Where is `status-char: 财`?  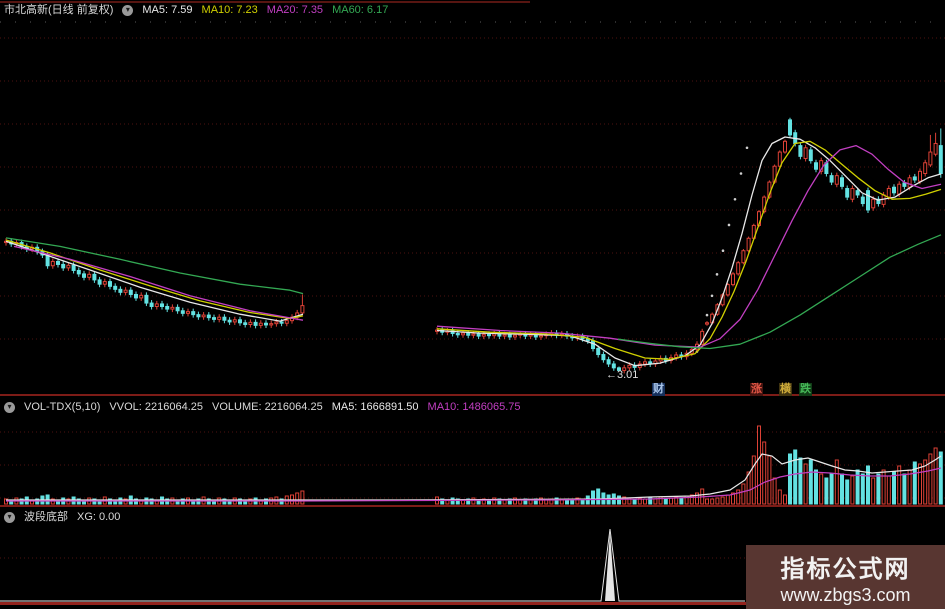 status-char: 财 is located at coordinates (658, 389).